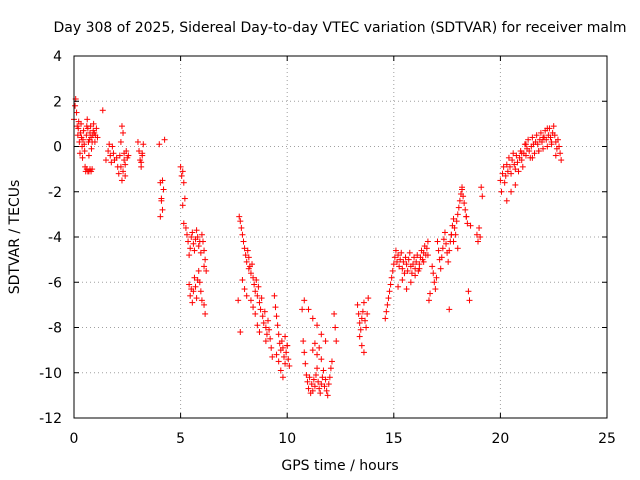 The width and height of the screenshot is (640, 480). I want to click on x-tick-label: 5, so click(180, 439).